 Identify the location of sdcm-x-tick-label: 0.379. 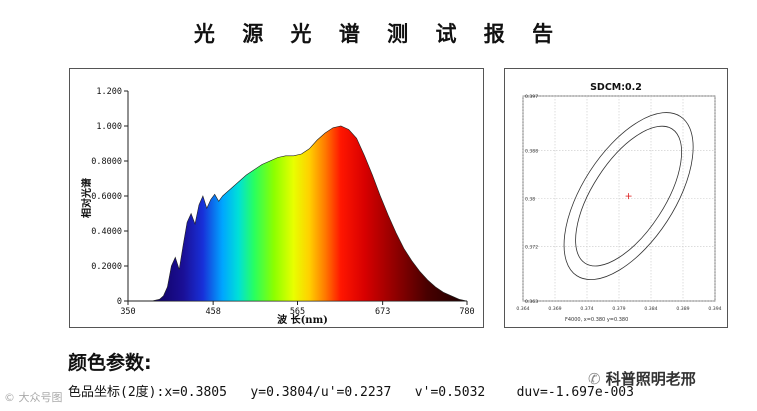
(618, 309).